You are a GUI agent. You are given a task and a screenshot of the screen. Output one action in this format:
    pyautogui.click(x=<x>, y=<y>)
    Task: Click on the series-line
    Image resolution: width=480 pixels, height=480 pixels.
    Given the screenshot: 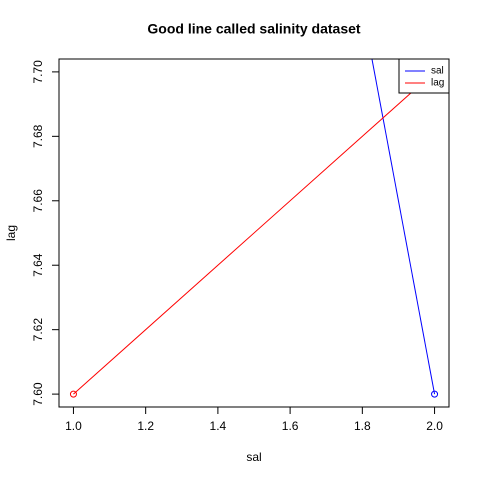 What is the action you would take?
    pyautogui.click(x=403, y=227)
    